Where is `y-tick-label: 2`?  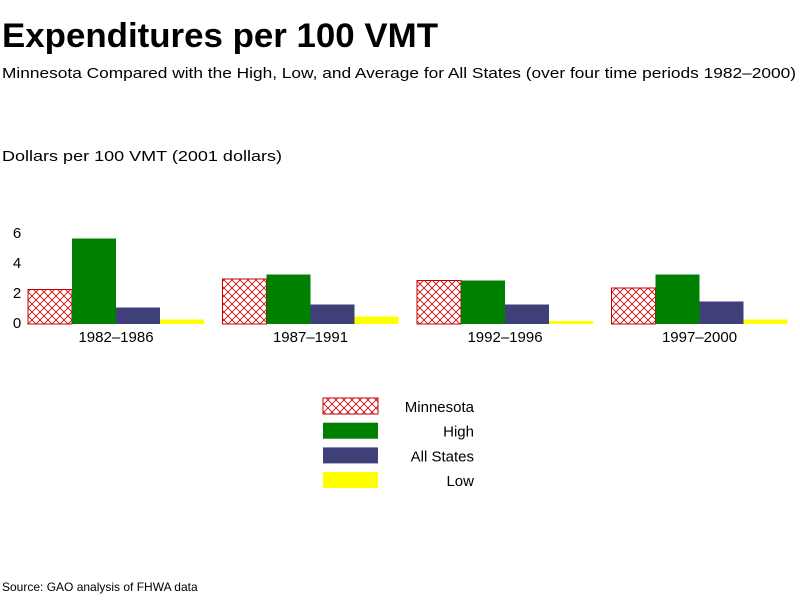
y-tick-label: 2 is located at coordinates (17, 293).